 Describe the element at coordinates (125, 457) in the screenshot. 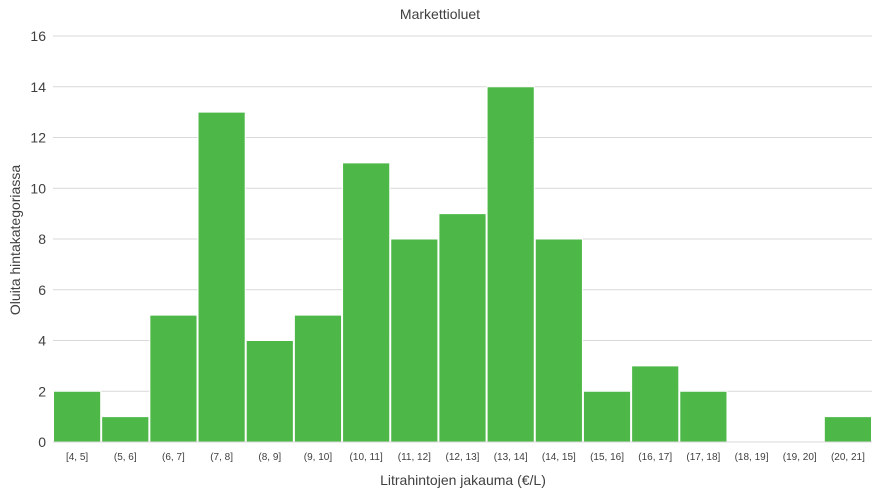

I see `x-tick-label: (5, 6]` at that location.